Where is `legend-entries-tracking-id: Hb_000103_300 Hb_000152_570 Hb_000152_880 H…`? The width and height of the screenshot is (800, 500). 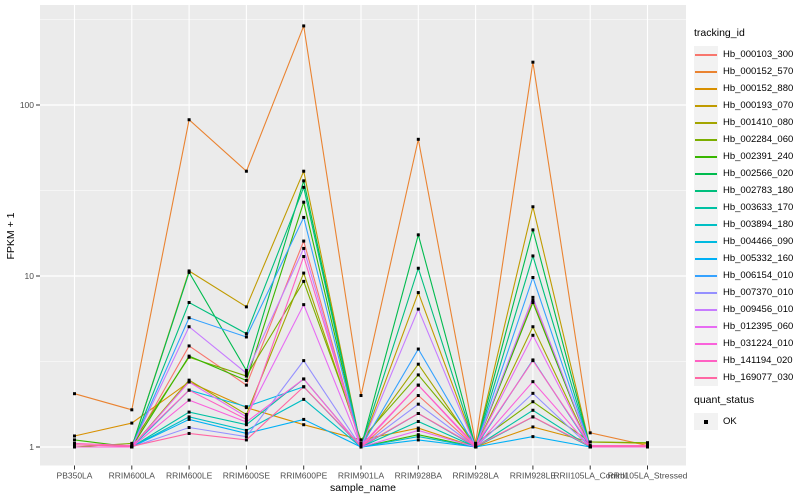
legend-entries-tracking-id: Hb_000103_300 Hb_000152_570 Hb_000152_880 H… is located at coordinates (746, 216).